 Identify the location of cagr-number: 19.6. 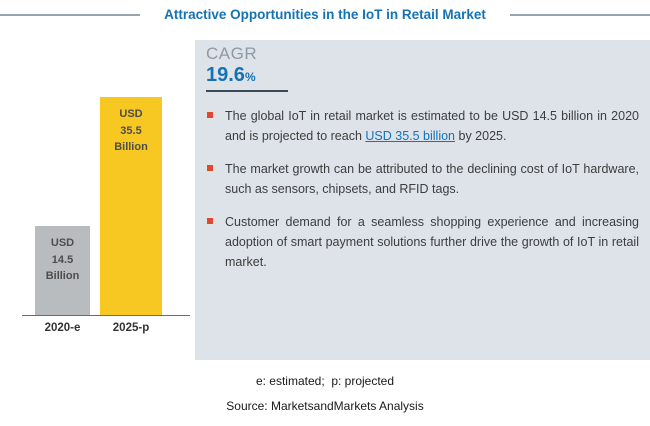
(225, 75).